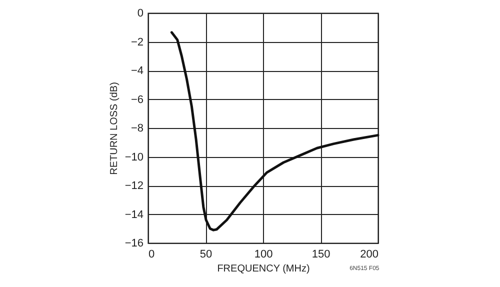  I want to click on y-tick-label: 0, so click(140, 14).